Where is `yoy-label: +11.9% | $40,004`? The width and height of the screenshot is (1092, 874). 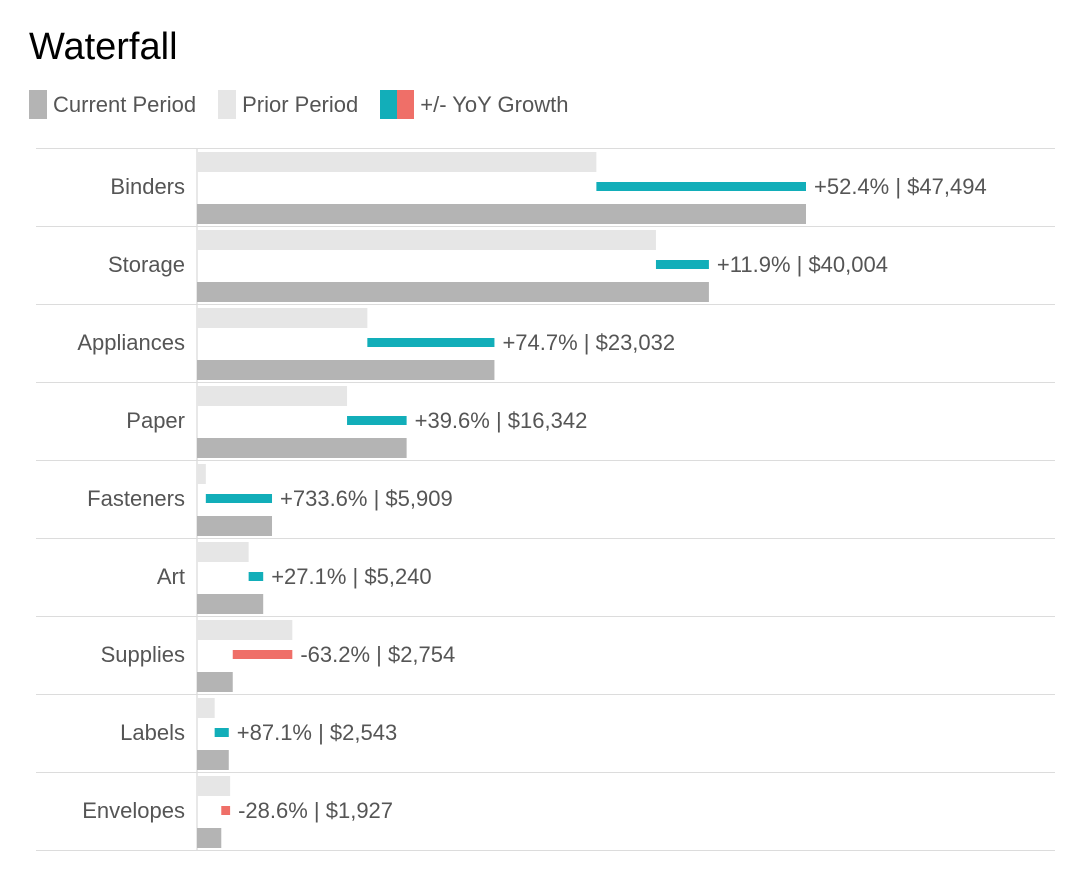
yoy-label: +11.9% | $40,004 is located at coordinates (802, 264).